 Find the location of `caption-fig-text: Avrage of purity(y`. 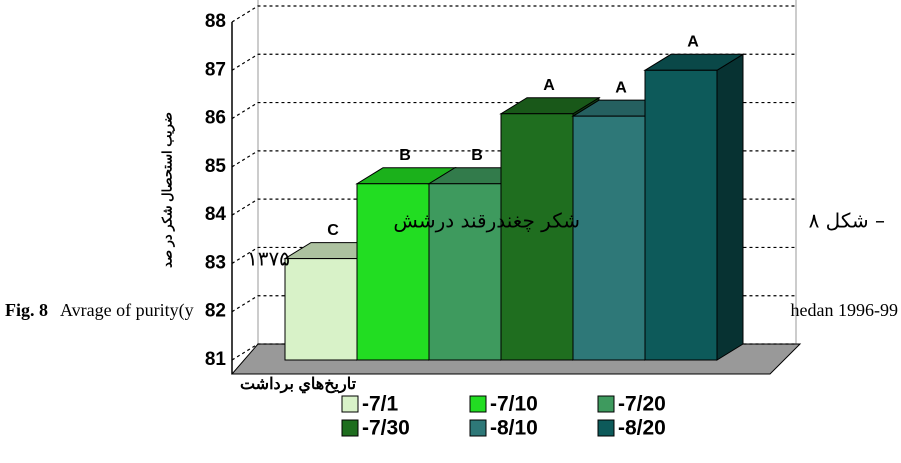

caption-fig-text: Avrage of purity(y is located at coordinates (127, 310).